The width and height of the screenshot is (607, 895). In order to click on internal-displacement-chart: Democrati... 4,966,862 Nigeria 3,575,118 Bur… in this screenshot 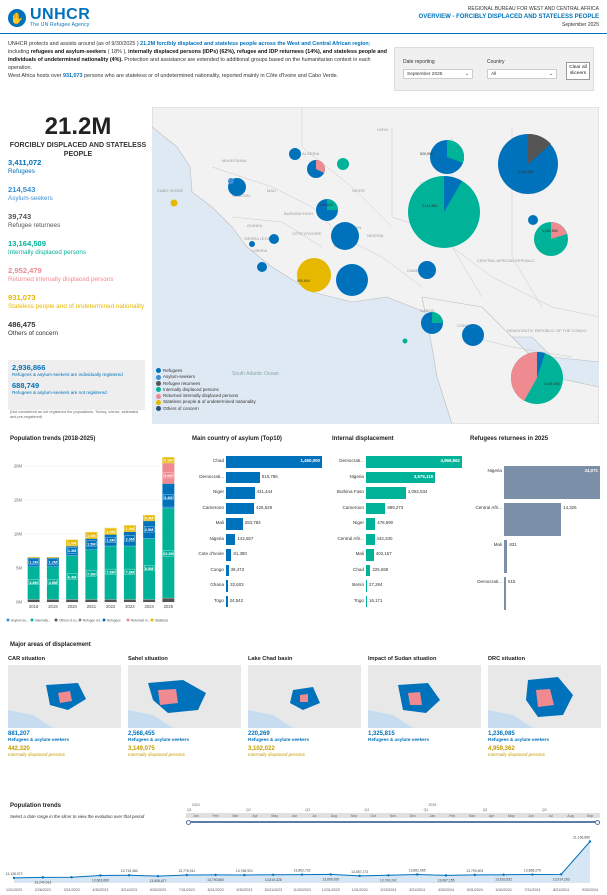, I will do `click(397, 537)`.